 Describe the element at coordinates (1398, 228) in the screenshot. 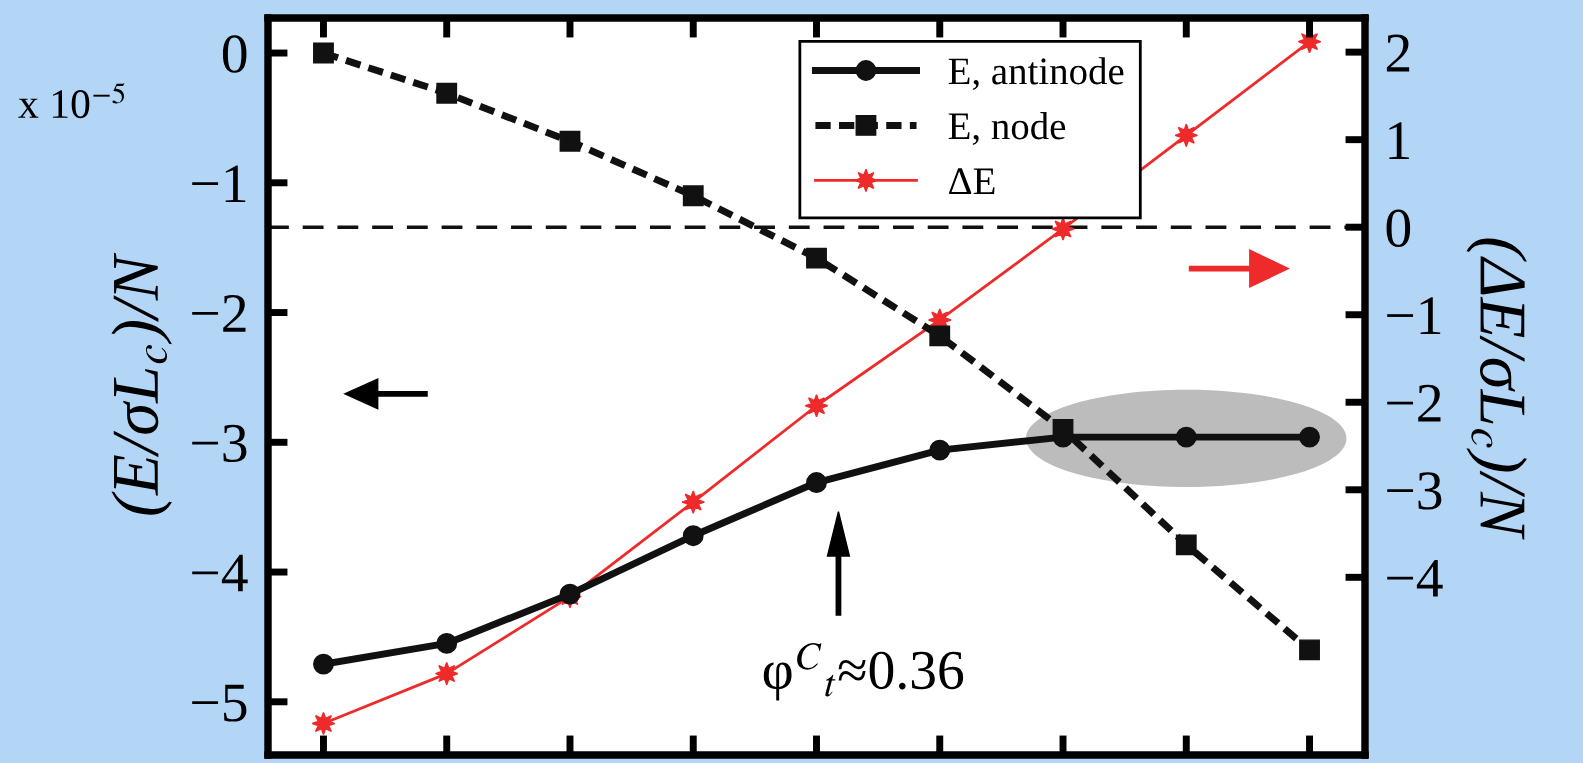

I see `y2-tick-label: 0` at that location.